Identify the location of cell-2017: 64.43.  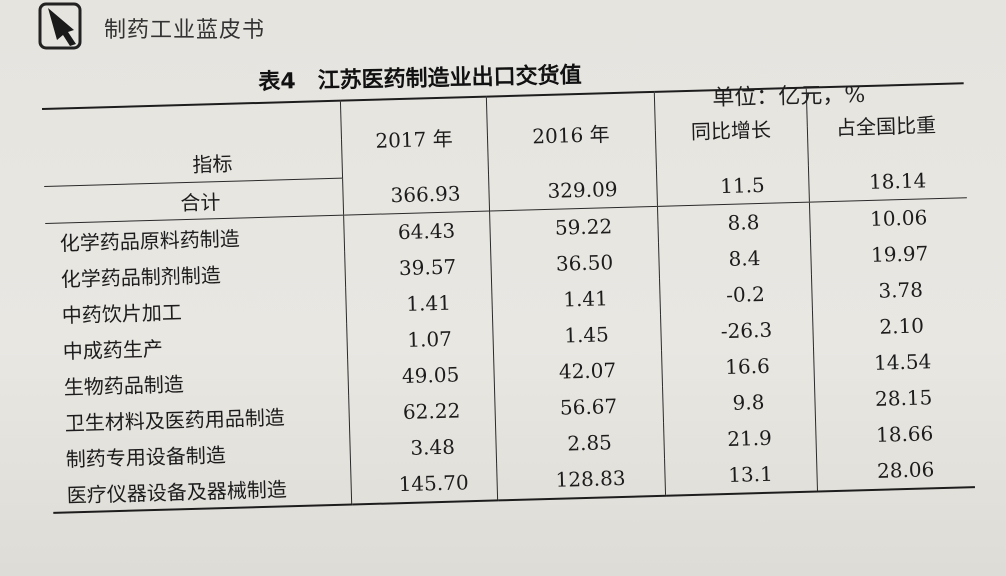
(417, 231).